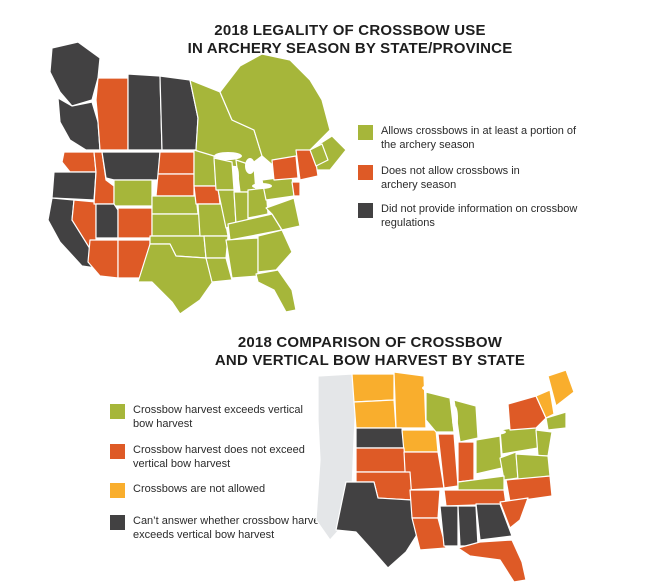 This screenshot has height=586, width=659. What do you see at coordinates (440, 412) in the screenshot?
I see `region-wisconsin` at bounding box center [440, 412].